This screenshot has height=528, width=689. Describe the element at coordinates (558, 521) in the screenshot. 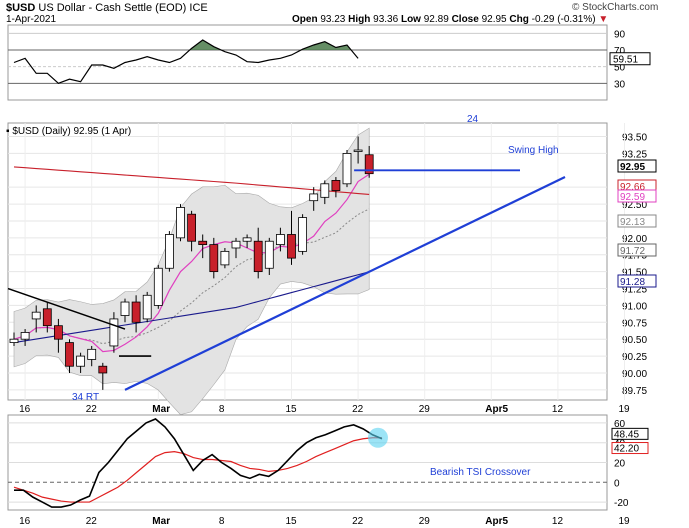

I see `tsi-x-tick-label: 12` at that location.